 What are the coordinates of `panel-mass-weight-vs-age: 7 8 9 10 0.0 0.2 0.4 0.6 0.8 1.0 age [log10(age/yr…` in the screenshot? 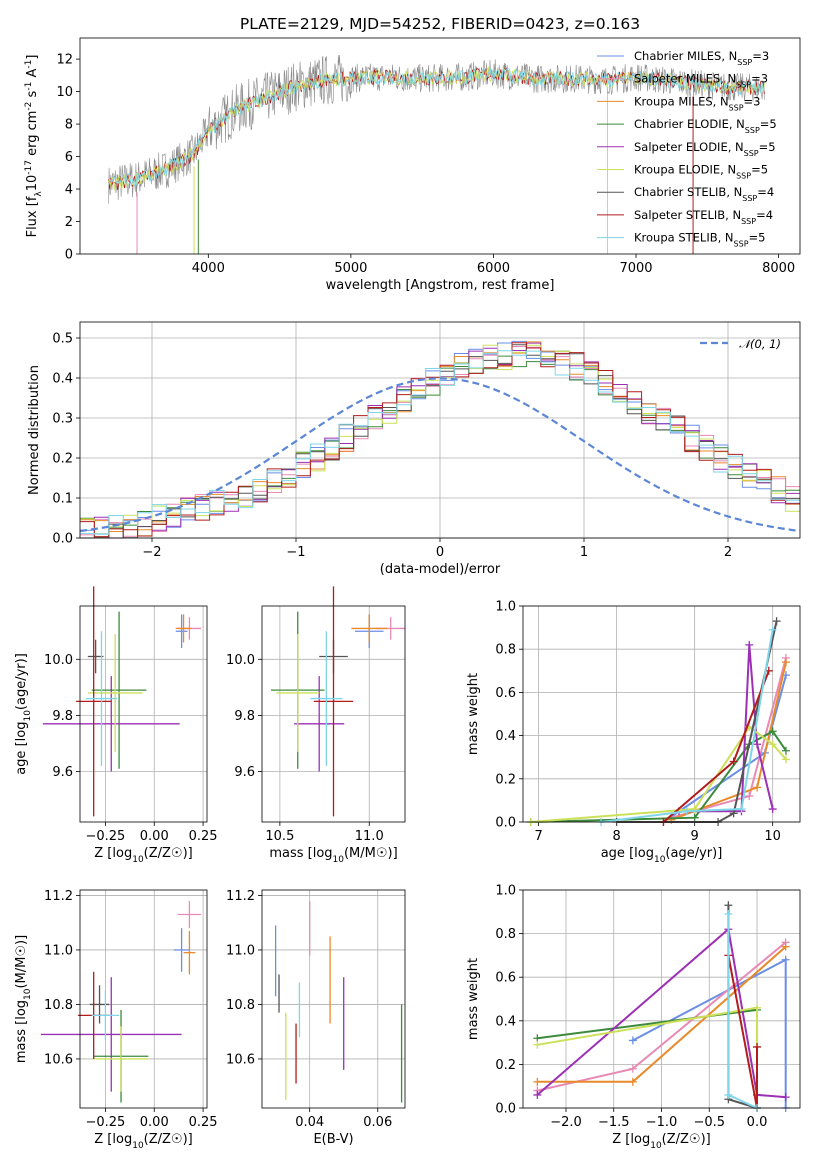 It's located at (633, 732).